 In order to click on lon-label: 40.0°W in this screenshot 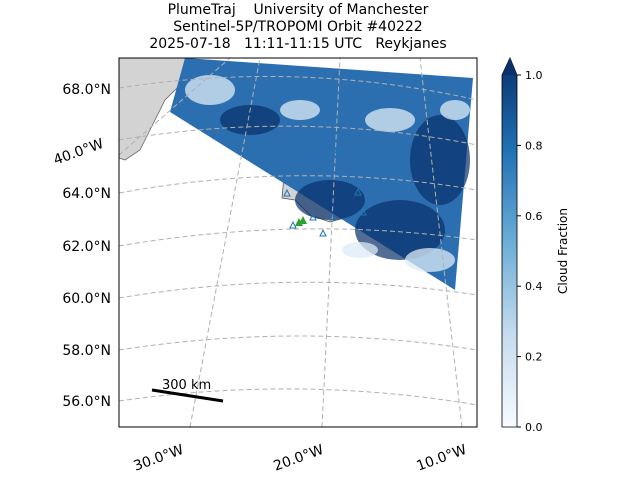, I will do `click(78, 152)`.